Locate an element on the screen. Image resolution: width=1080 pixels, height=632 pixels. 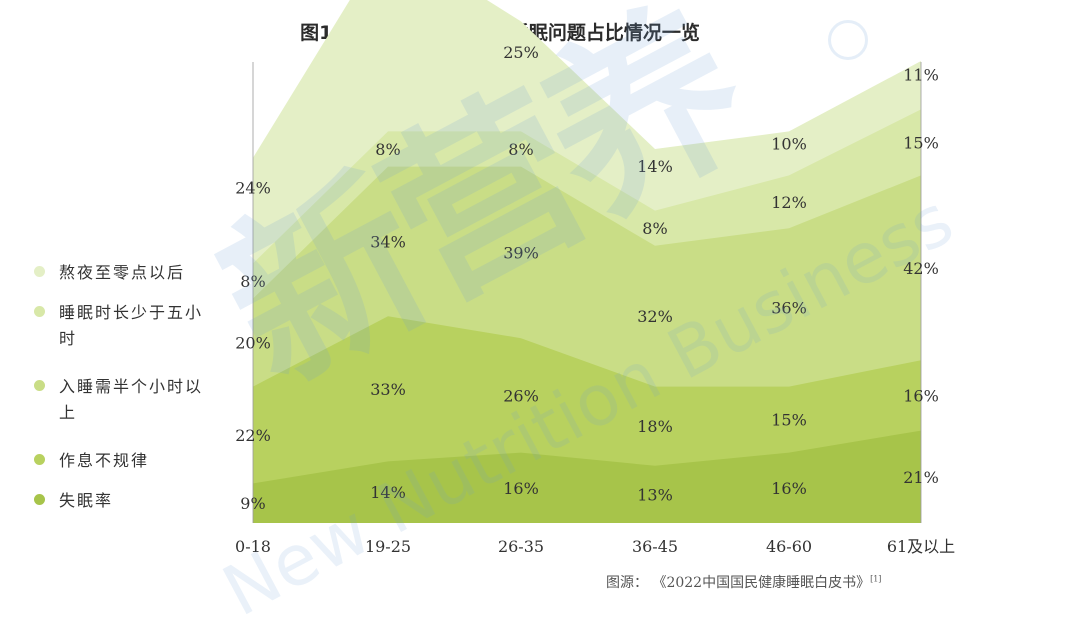
value-label: 12% is located at coordinates (789, 202).